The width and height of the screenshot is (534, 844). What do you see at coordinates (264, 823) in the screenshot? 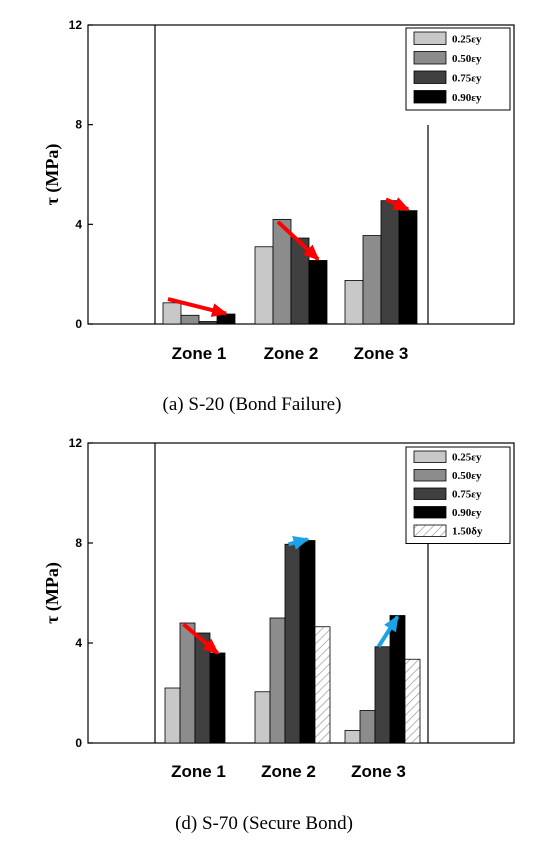
I see `chart-caption: (d) S-70 (Secure Bond)` at bounding box center [264, 823].